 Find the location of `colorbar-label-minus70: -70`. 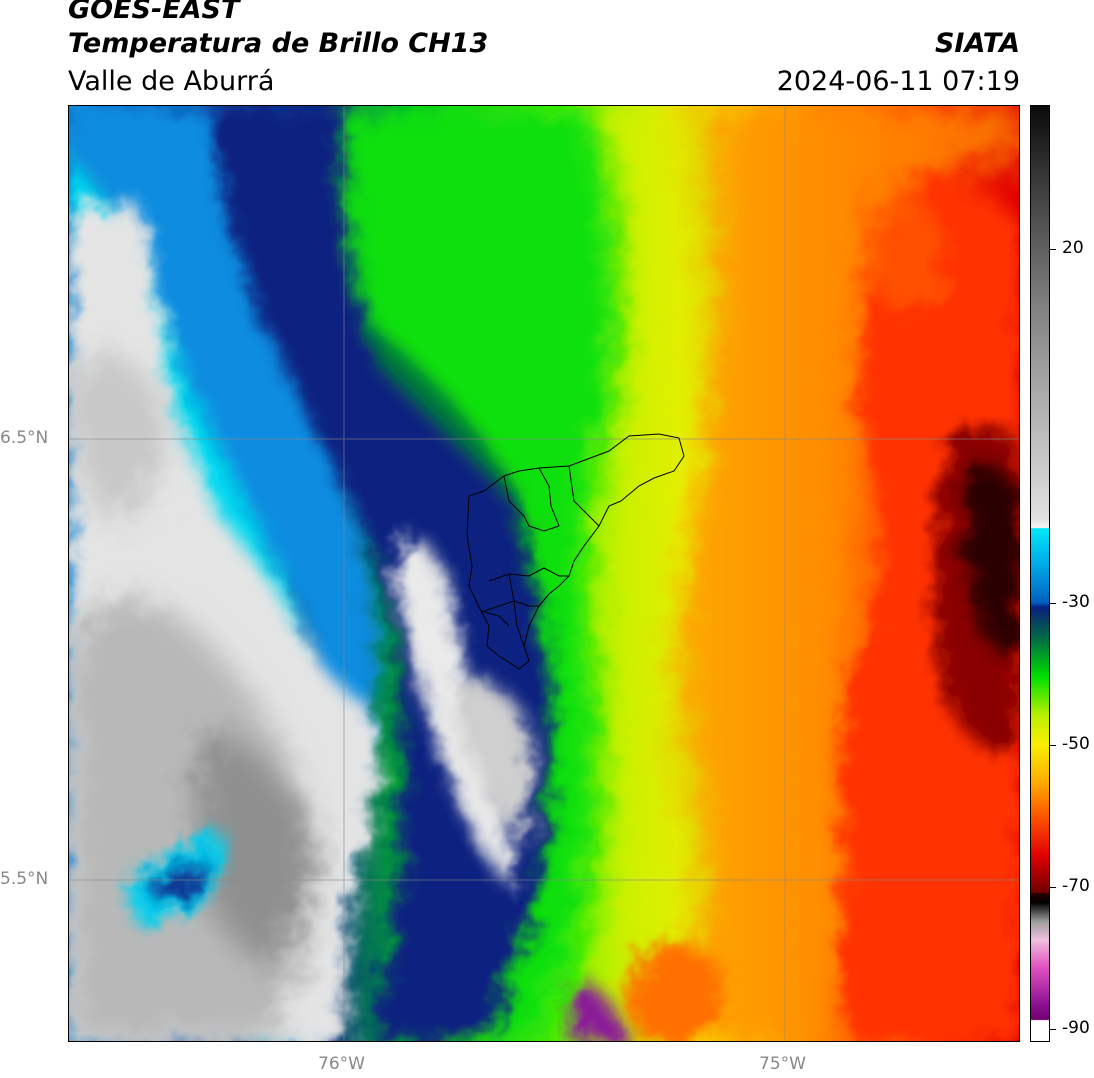

colorbar-label-minus70: -70 is located at coordinates (1076, 886).